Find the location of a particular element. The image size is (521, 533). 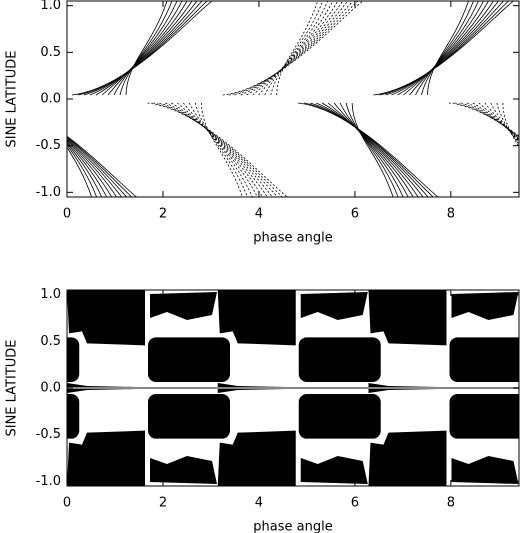

y-axis-label: SINE LATITUDE is located at coordinates (12, 98).